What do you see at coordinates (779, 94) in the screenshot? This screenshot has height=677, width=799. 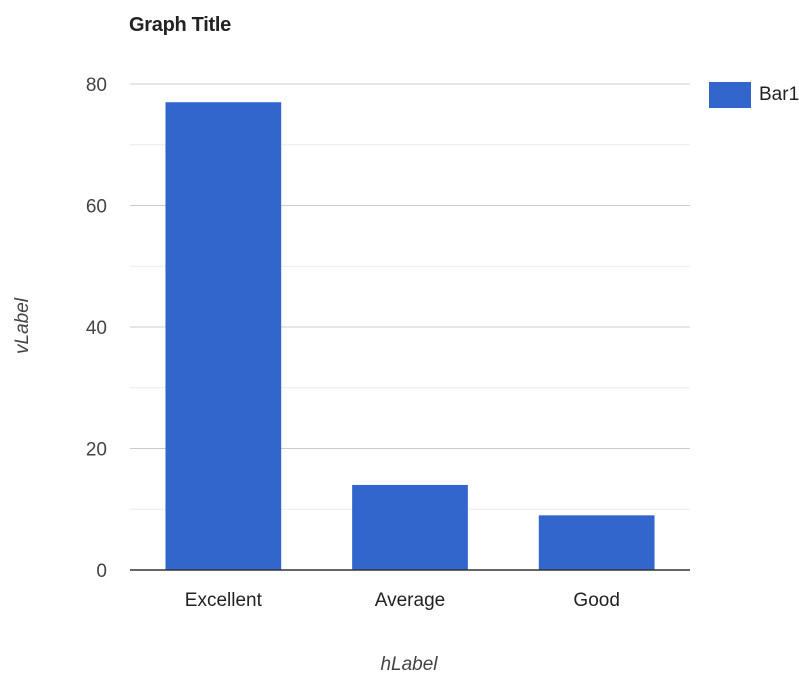 I see `legend-label: Bar1` at bounding box center [779, 94].